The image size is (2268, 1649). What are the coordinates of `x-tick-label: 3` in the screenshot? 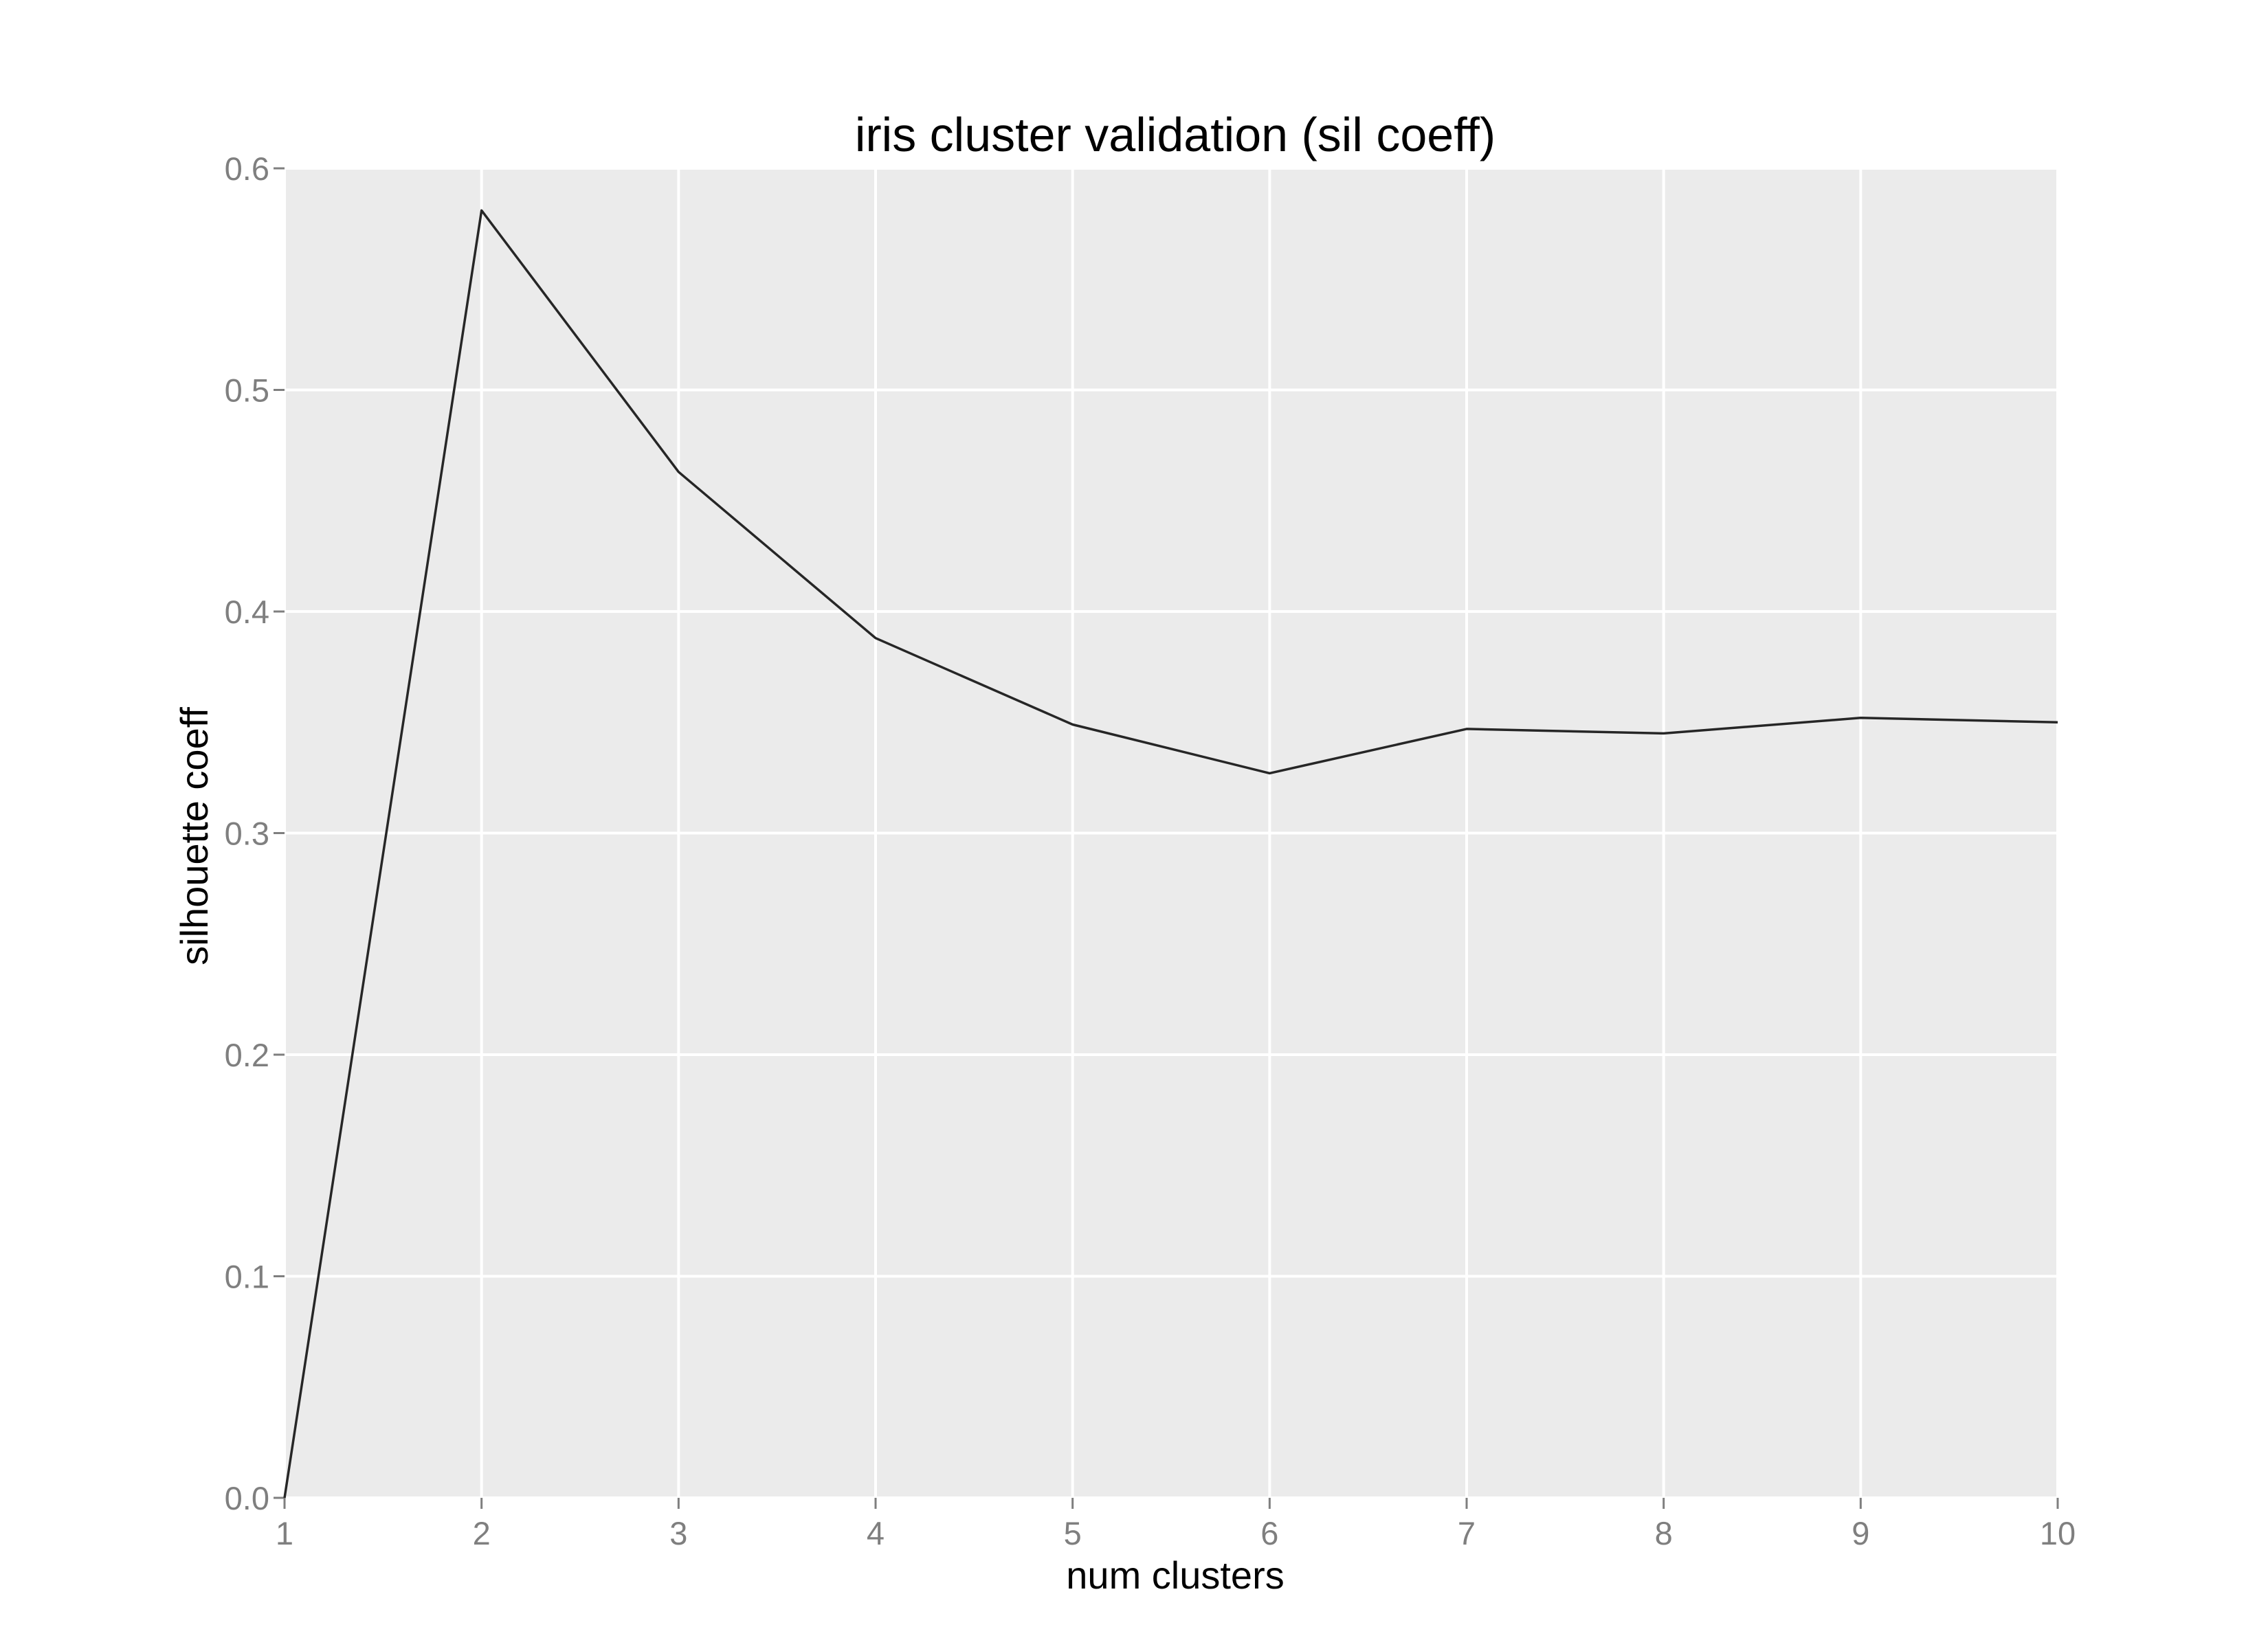 It's located at (678, 1533).